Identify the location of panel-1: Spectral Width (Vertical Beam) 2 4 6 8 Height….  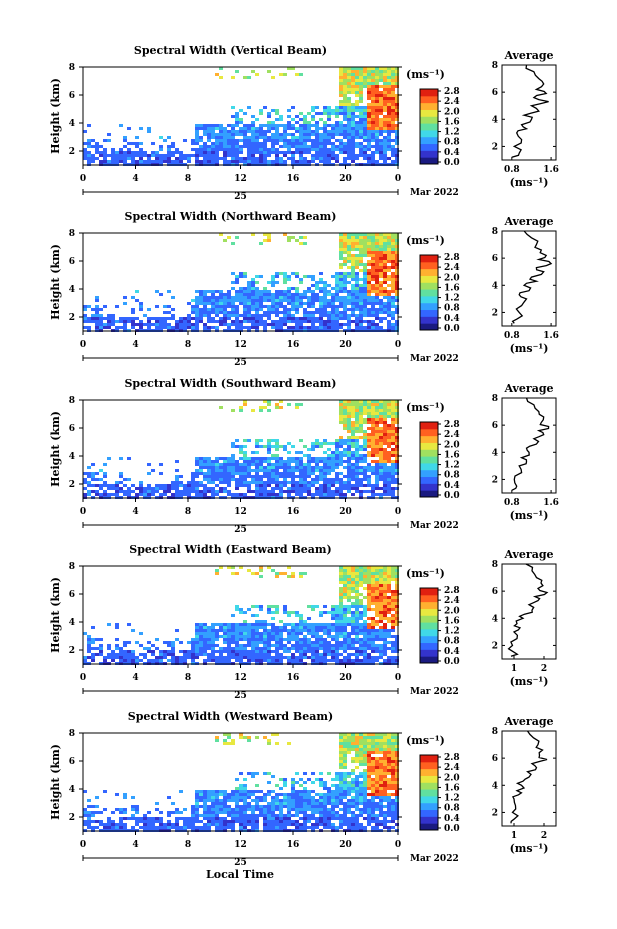
(304, 123).